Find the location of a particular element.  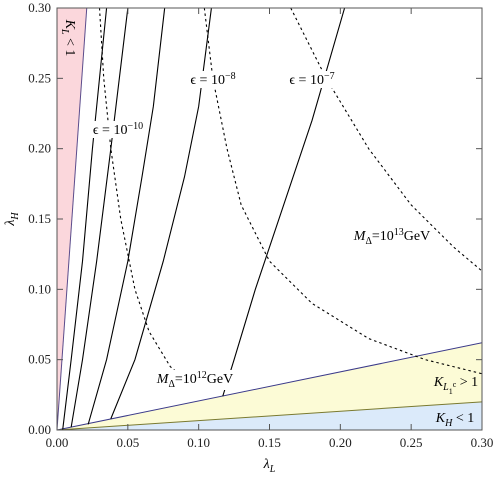

label-part: > 1 is located at coordinates (467, 382).